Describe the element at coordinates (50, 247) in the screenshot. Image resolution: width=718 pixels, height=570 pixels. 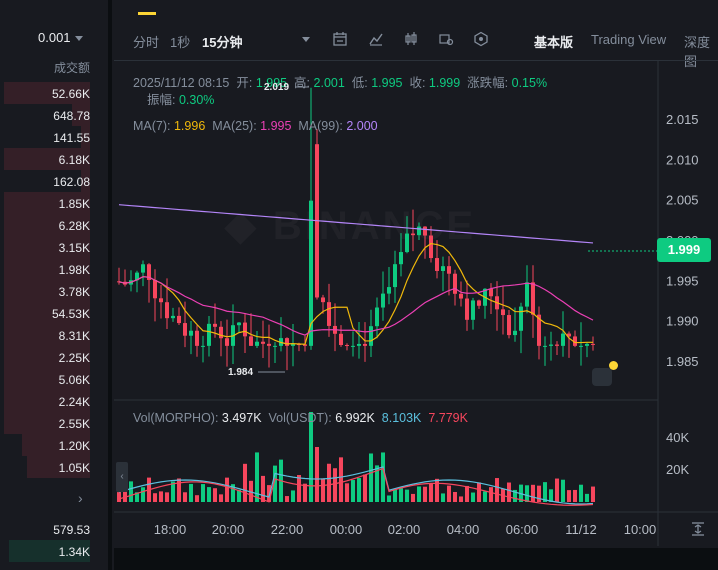
I see `orderbook-row: 3.15K` at that location.